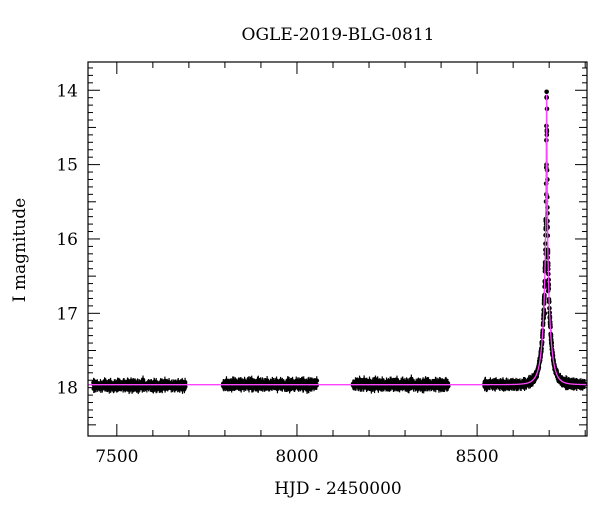 This screenshot has width=600, height=512. Describe the element at coordinates (338, 489) in the screenshot. I see `x-axis-title: HJD - 2450000` at that location.